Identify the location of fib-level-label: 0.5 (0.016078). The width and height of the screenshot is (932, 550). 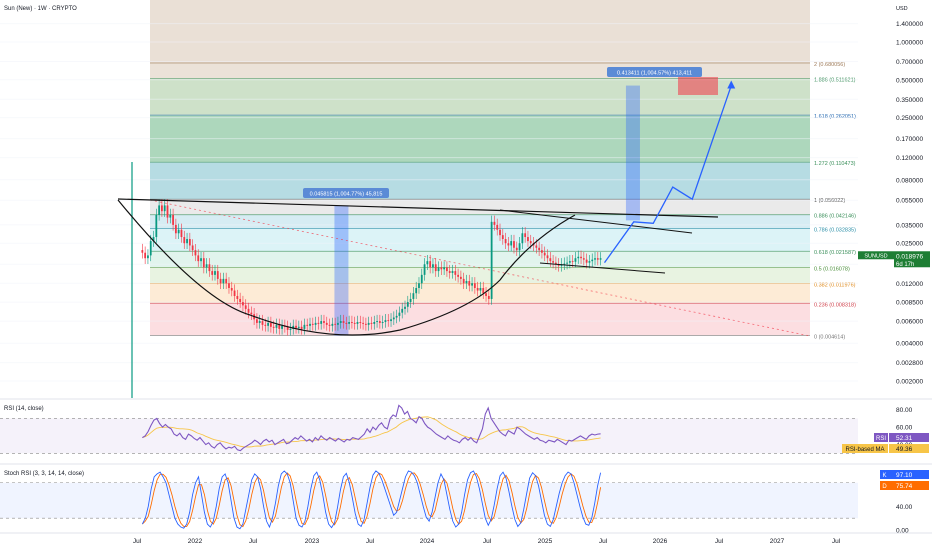
(832, 269).